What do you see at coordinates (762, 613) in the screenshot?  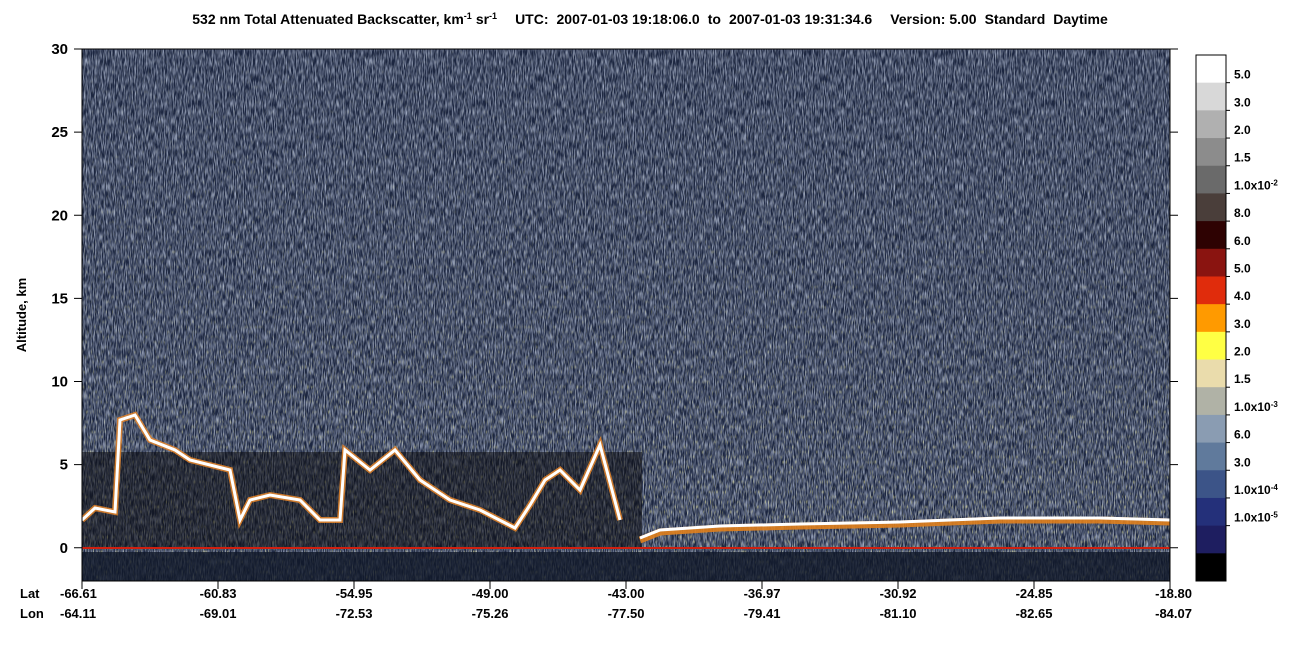 I see `x-tick-label: -79.41` at bounding box center [762, 613].